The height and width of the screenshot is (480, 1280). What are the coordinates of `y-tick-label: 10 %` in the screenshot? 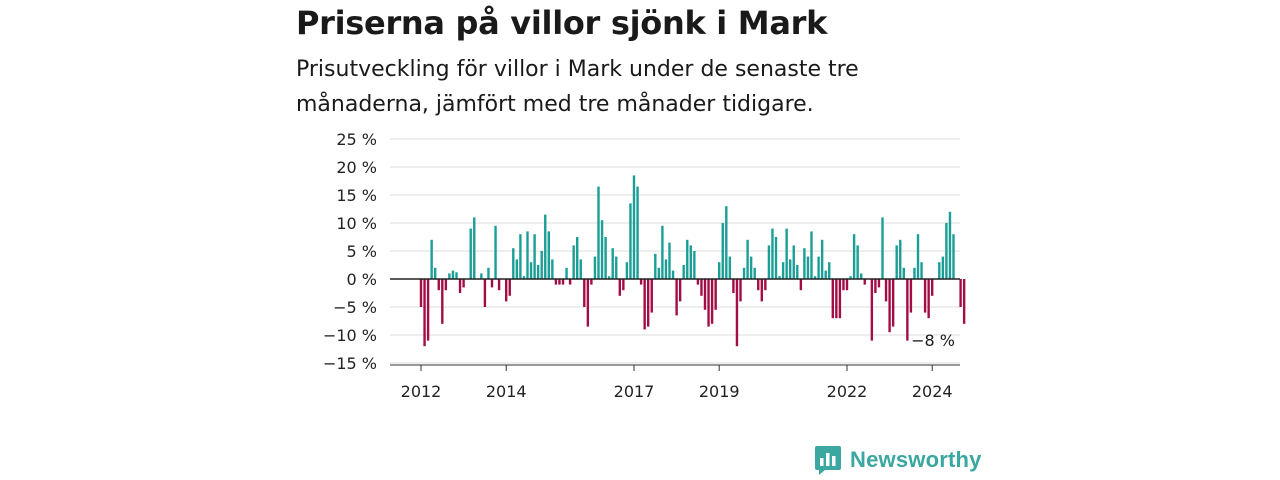 It's located at (356, 223).